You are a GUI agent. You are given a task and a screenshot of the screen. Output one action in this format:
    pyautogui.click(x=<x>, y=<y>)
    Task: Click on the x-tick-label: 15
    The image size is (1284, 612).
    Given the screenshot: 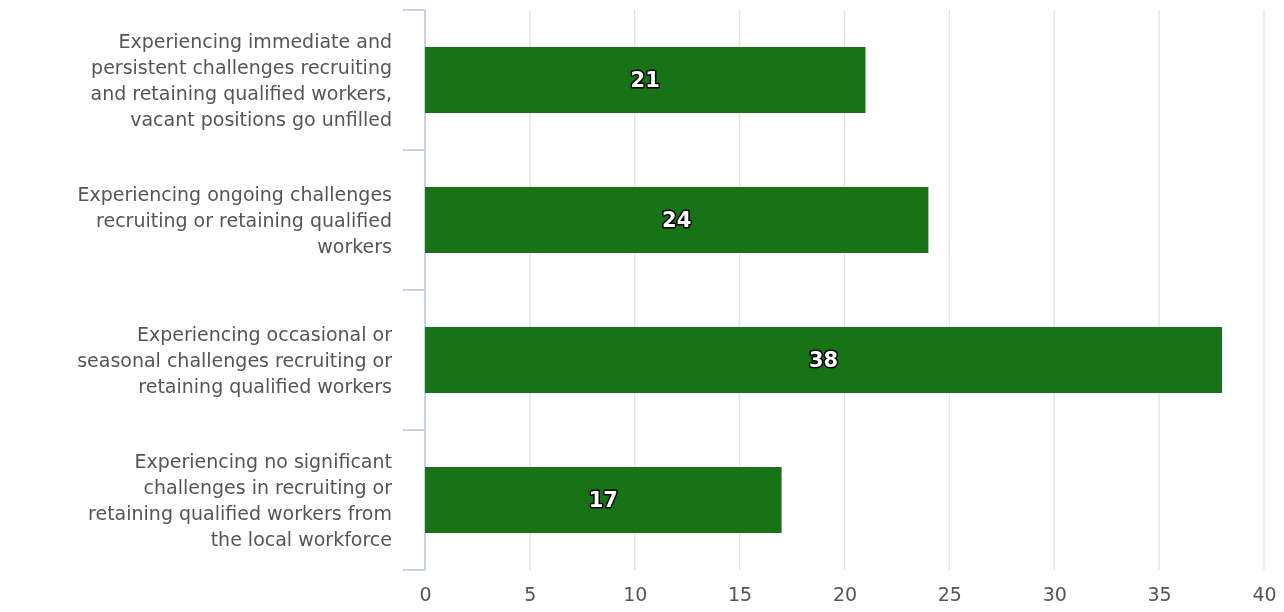 What is the action you would take?
    pyautogui.click(x=740, y=594)
    